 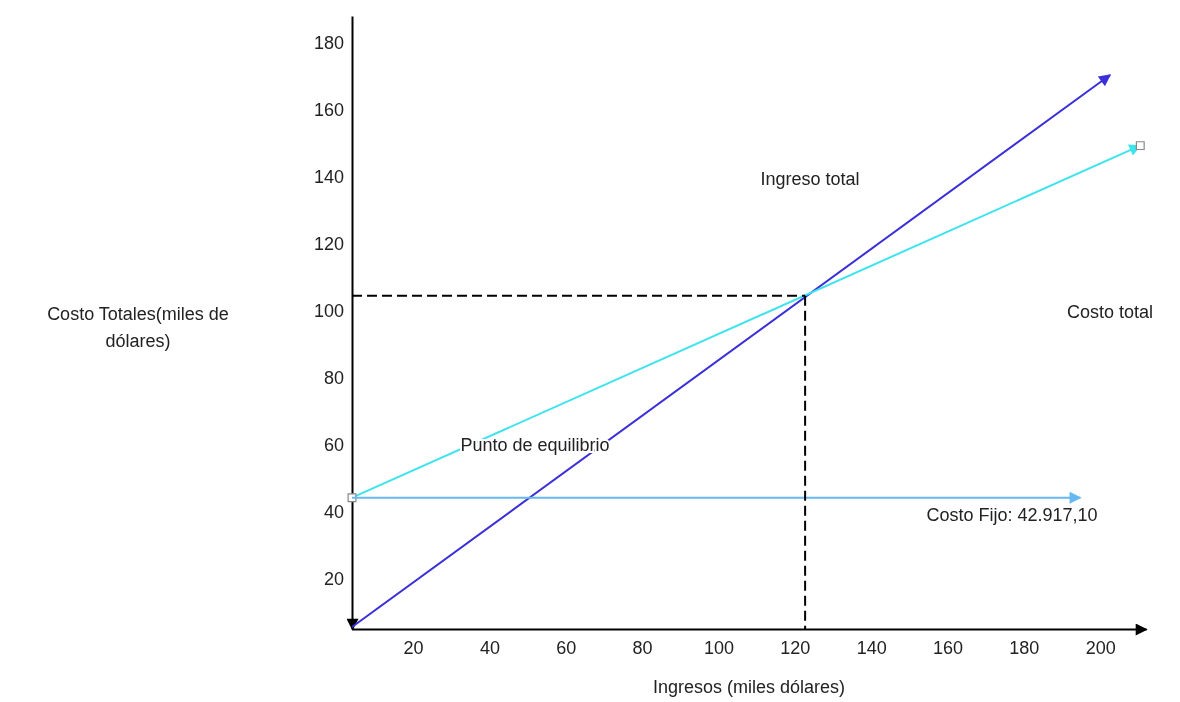 What do you see at coordinates (333, 445) in the screenshot?
I see `y-tick-label: 60` at bounding box center [333, 445].